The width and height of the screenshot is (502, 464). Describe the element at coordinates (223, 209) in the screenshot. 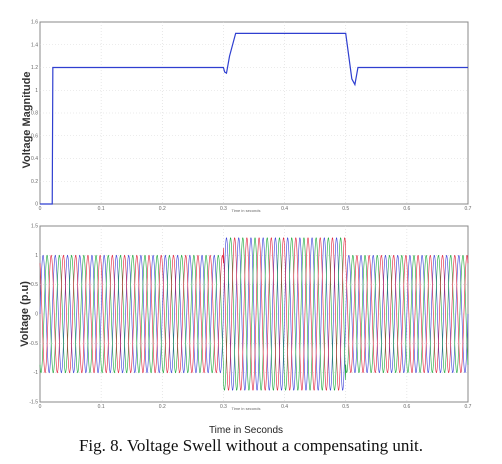

I see `top-x-tick-label: 0.3` at that location.